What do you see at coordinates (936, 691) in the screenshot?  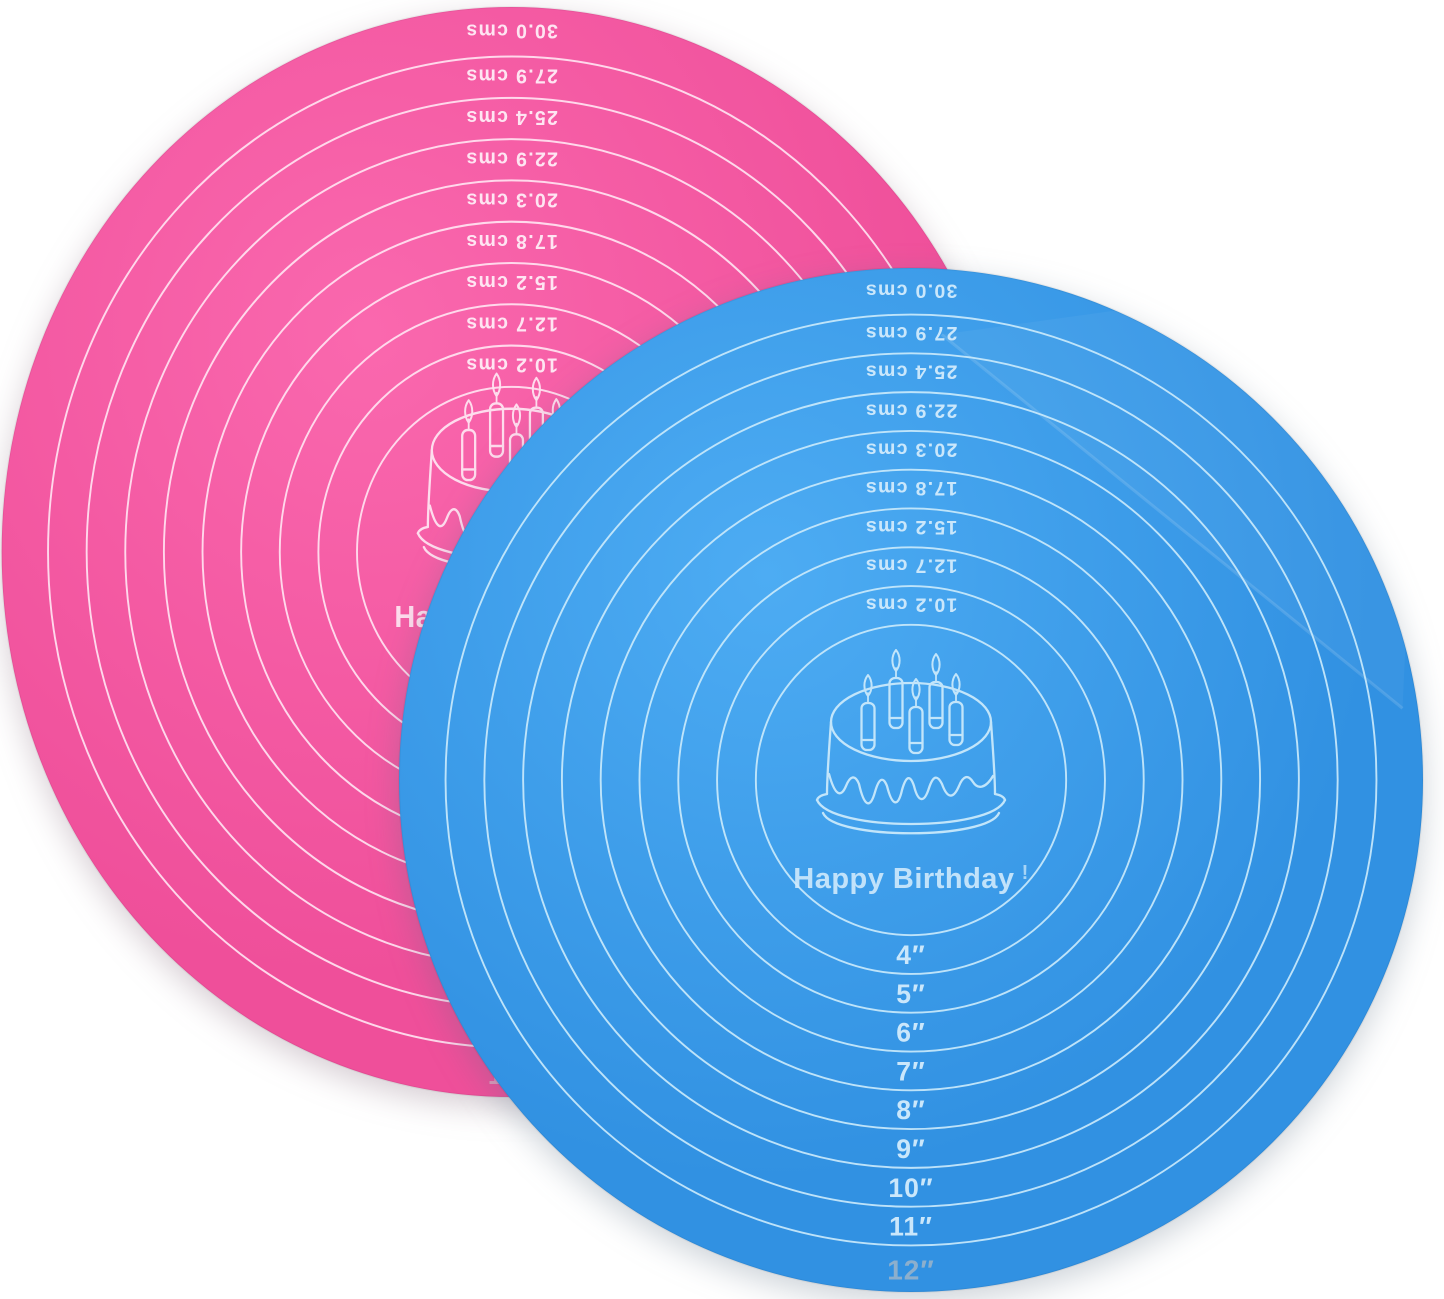 I see `candle-4-icon` at bounding box center [936, 691].